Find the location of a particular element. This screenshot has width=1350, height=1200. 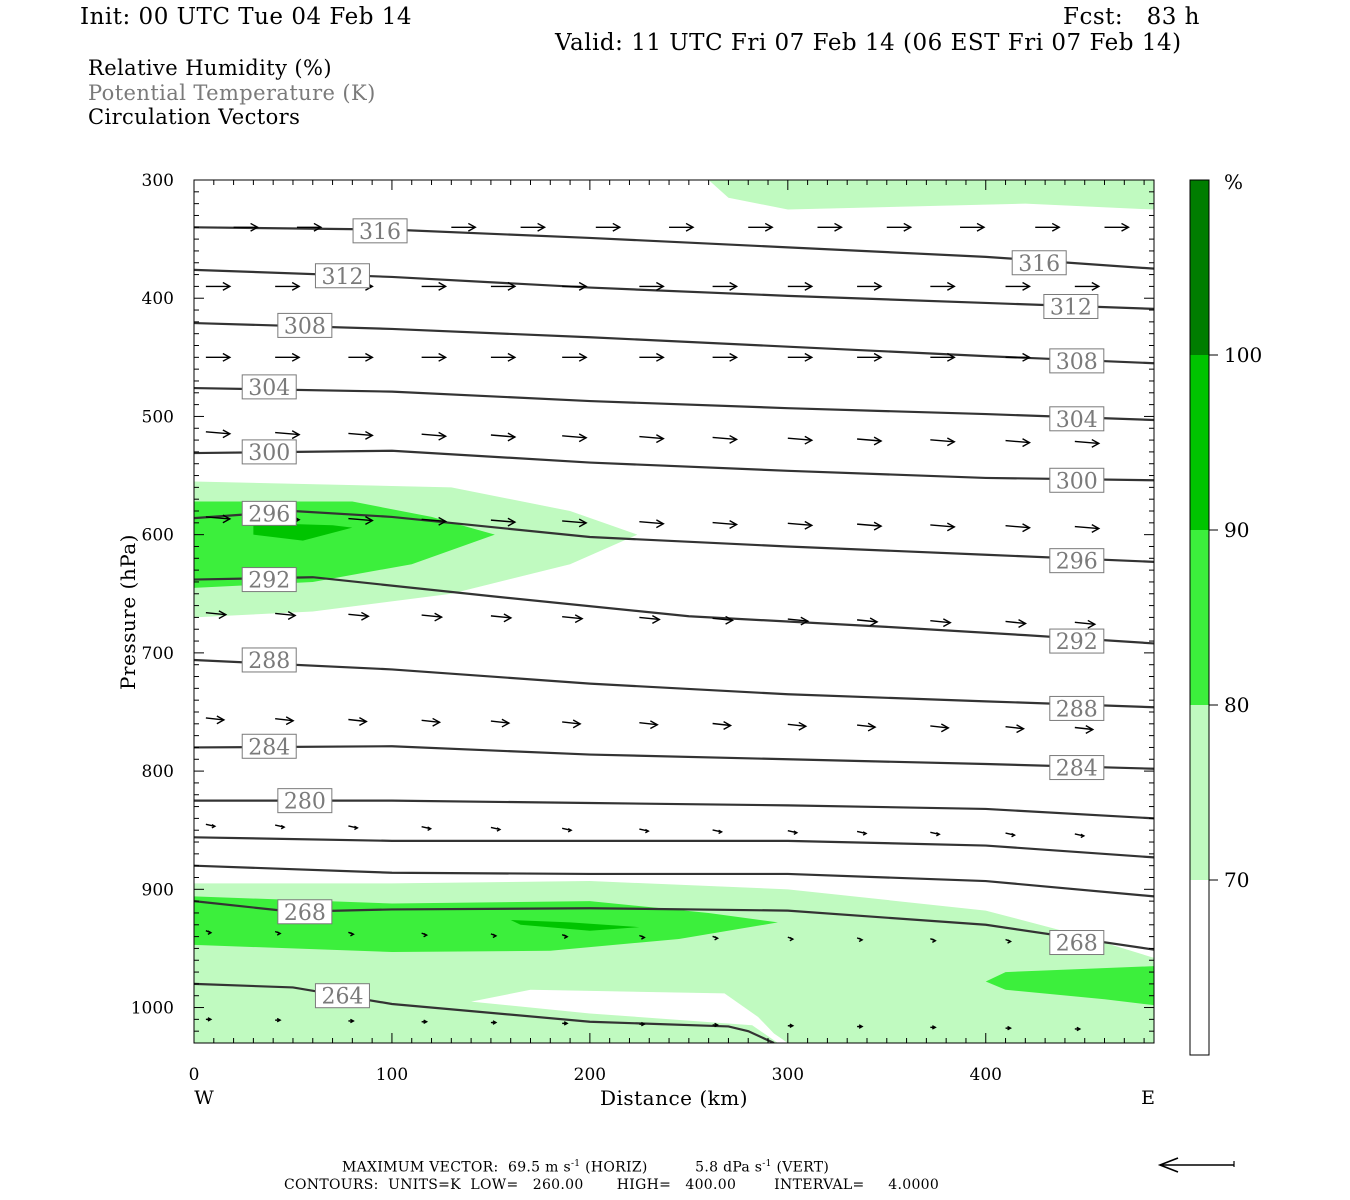

init-time: Init: 00 UTC Tue 04 Feb 14 is located at coordinates (246, 17).